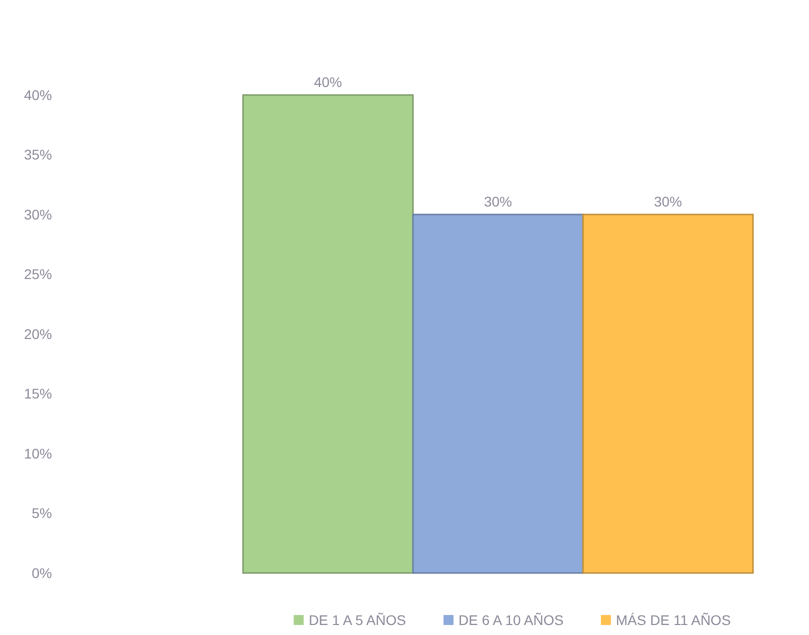  Describe the element at coordinates (42, 513) in the screenshot. I see `y-tick-label: 5%` at that location.